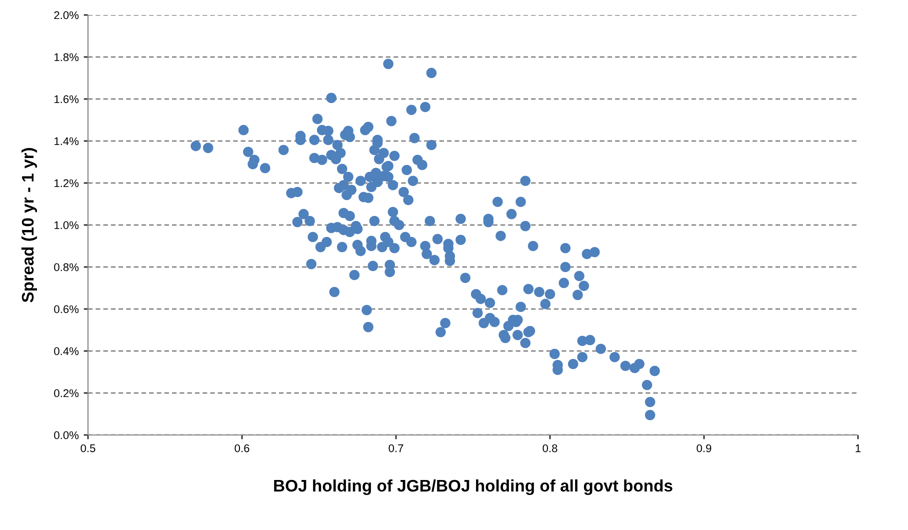 The height and width of the screenshot is (530, 908). Describe the element at coordinates (66, 393) in the screenshot. I see `y-tick-label: 0.2%` at that location.